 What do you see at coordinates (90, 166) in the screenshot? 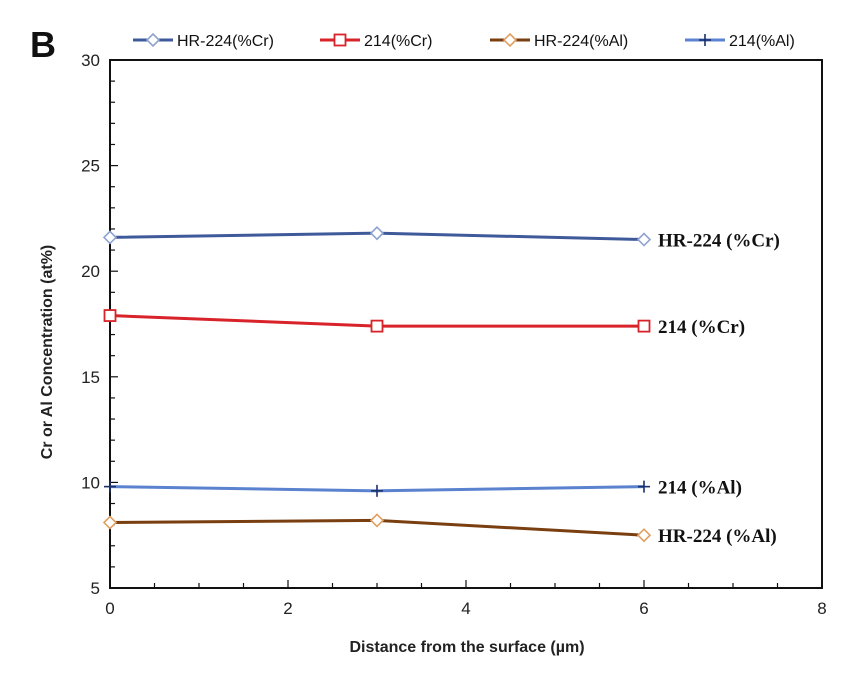
I see `y-tick-label: 25` at bounding box center [90, 166].